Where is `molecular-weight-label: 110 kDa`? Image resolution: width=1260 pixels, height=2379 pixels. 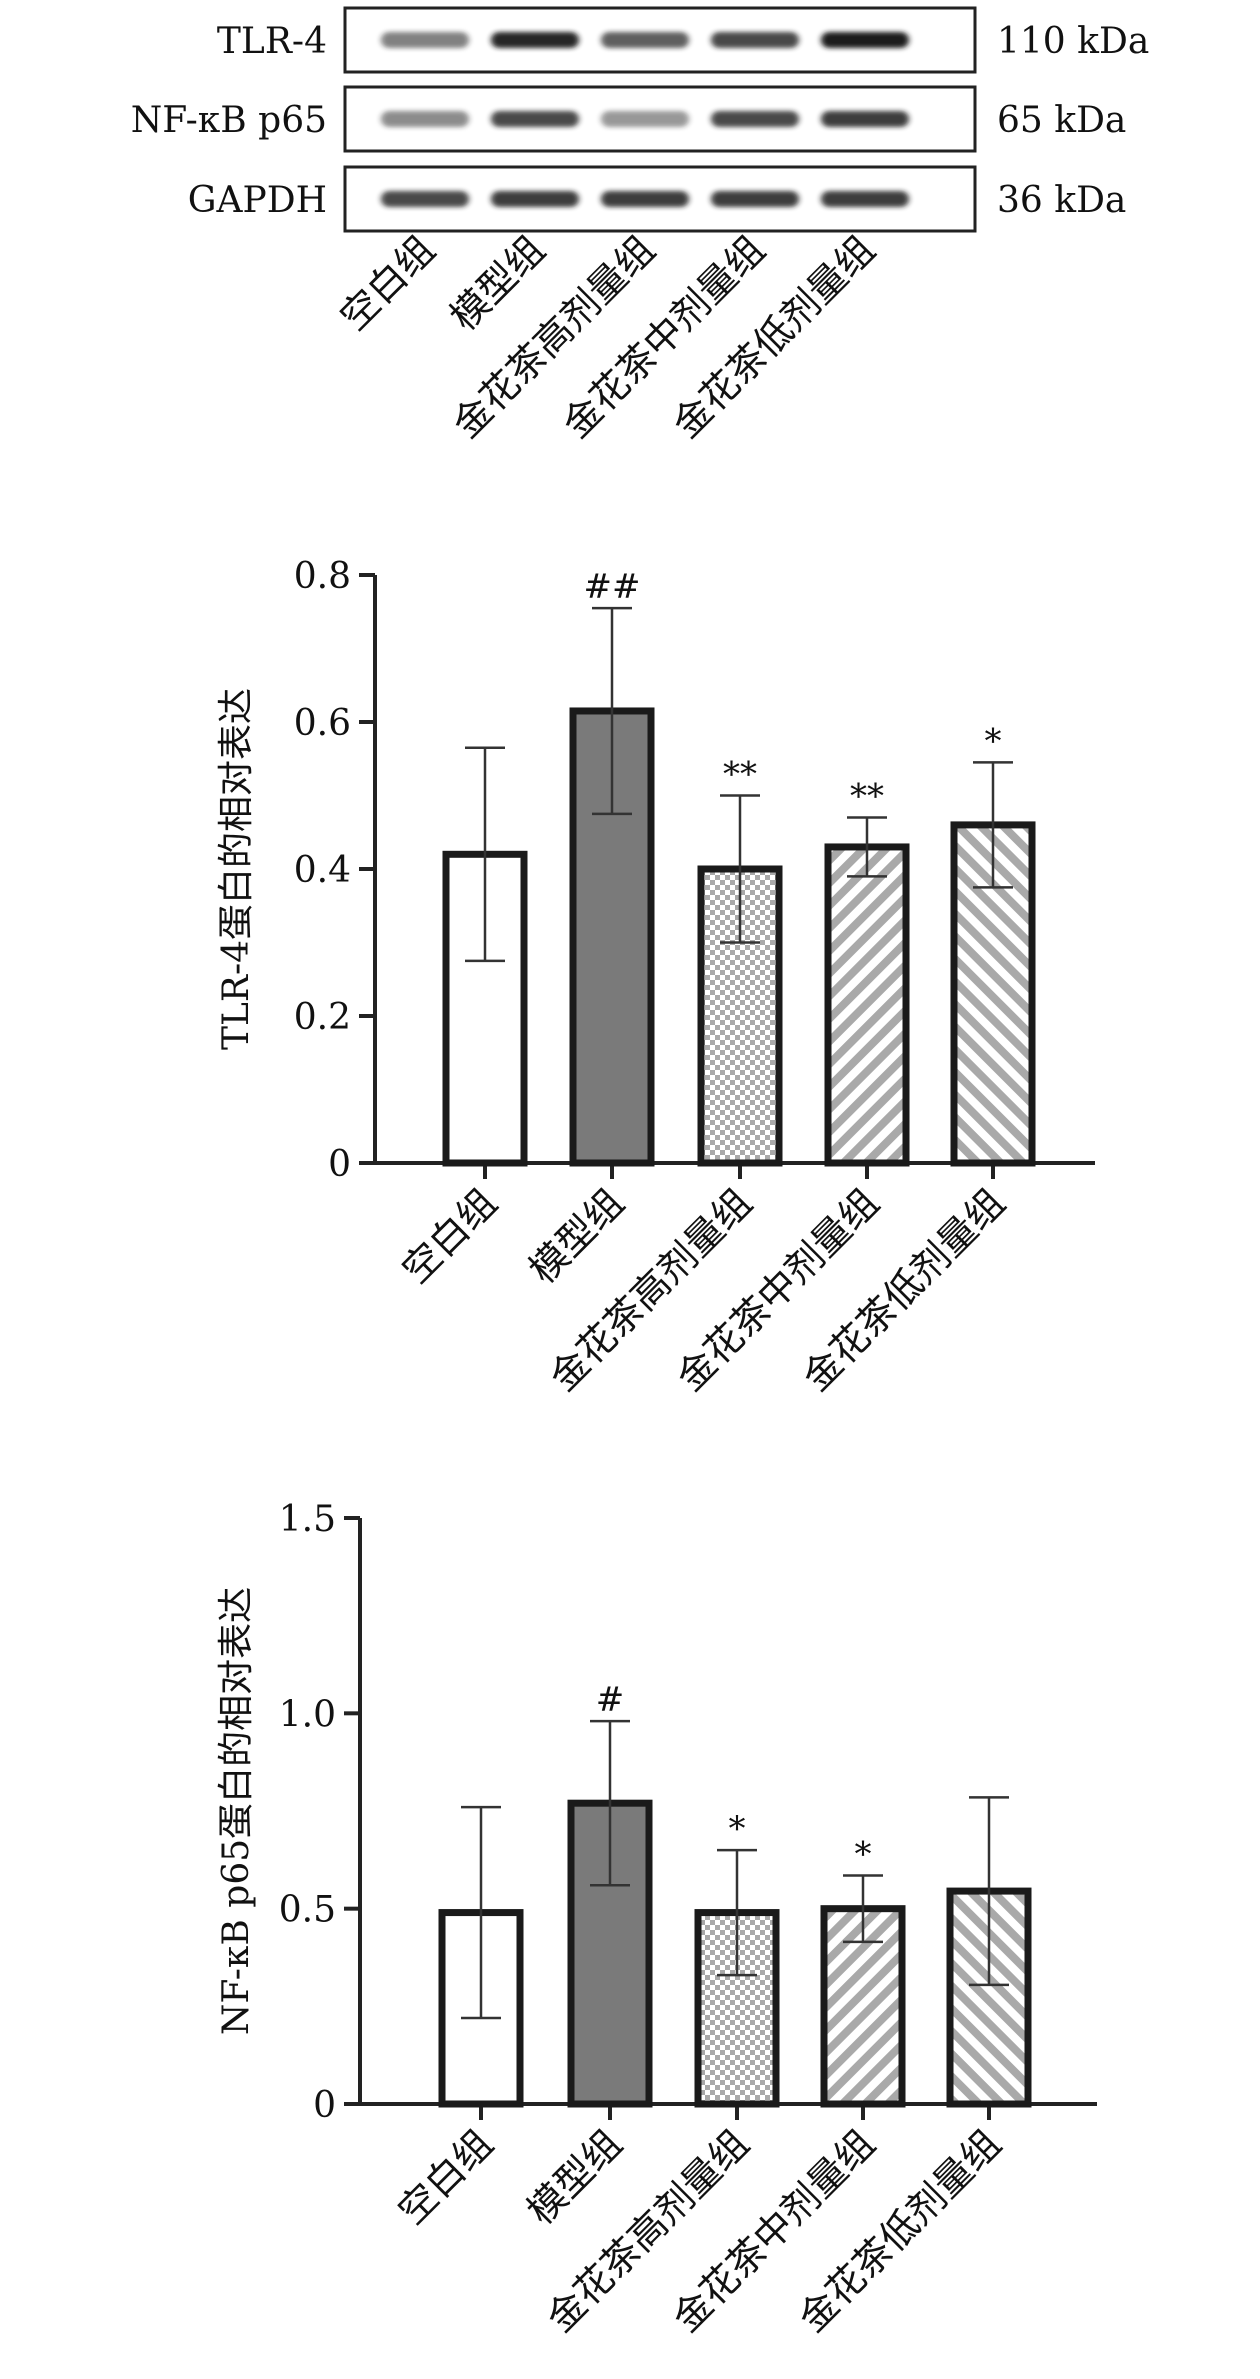
molecular-weight-label: 110 kDa is located at coordinates (1073, 41).